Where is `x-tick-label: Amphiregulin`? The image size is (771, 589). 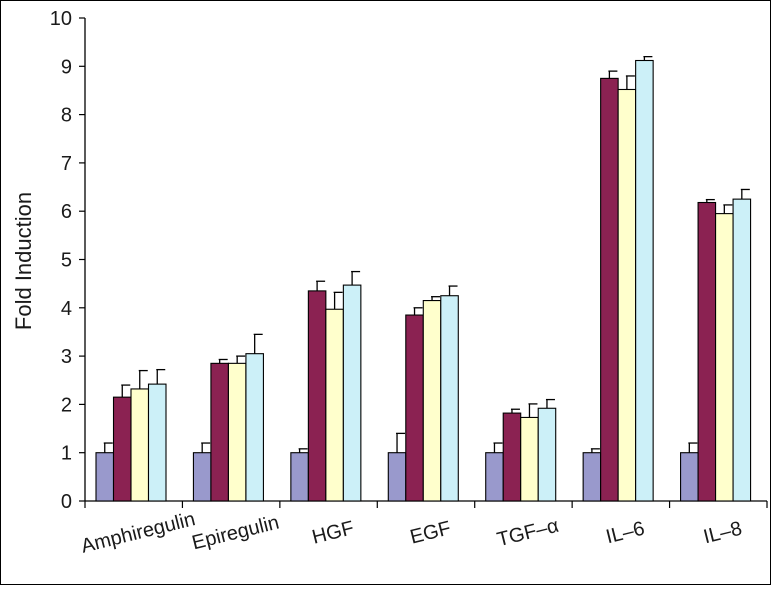 x-tick-label: Amphiregulin is located at coordinates (138, 533).